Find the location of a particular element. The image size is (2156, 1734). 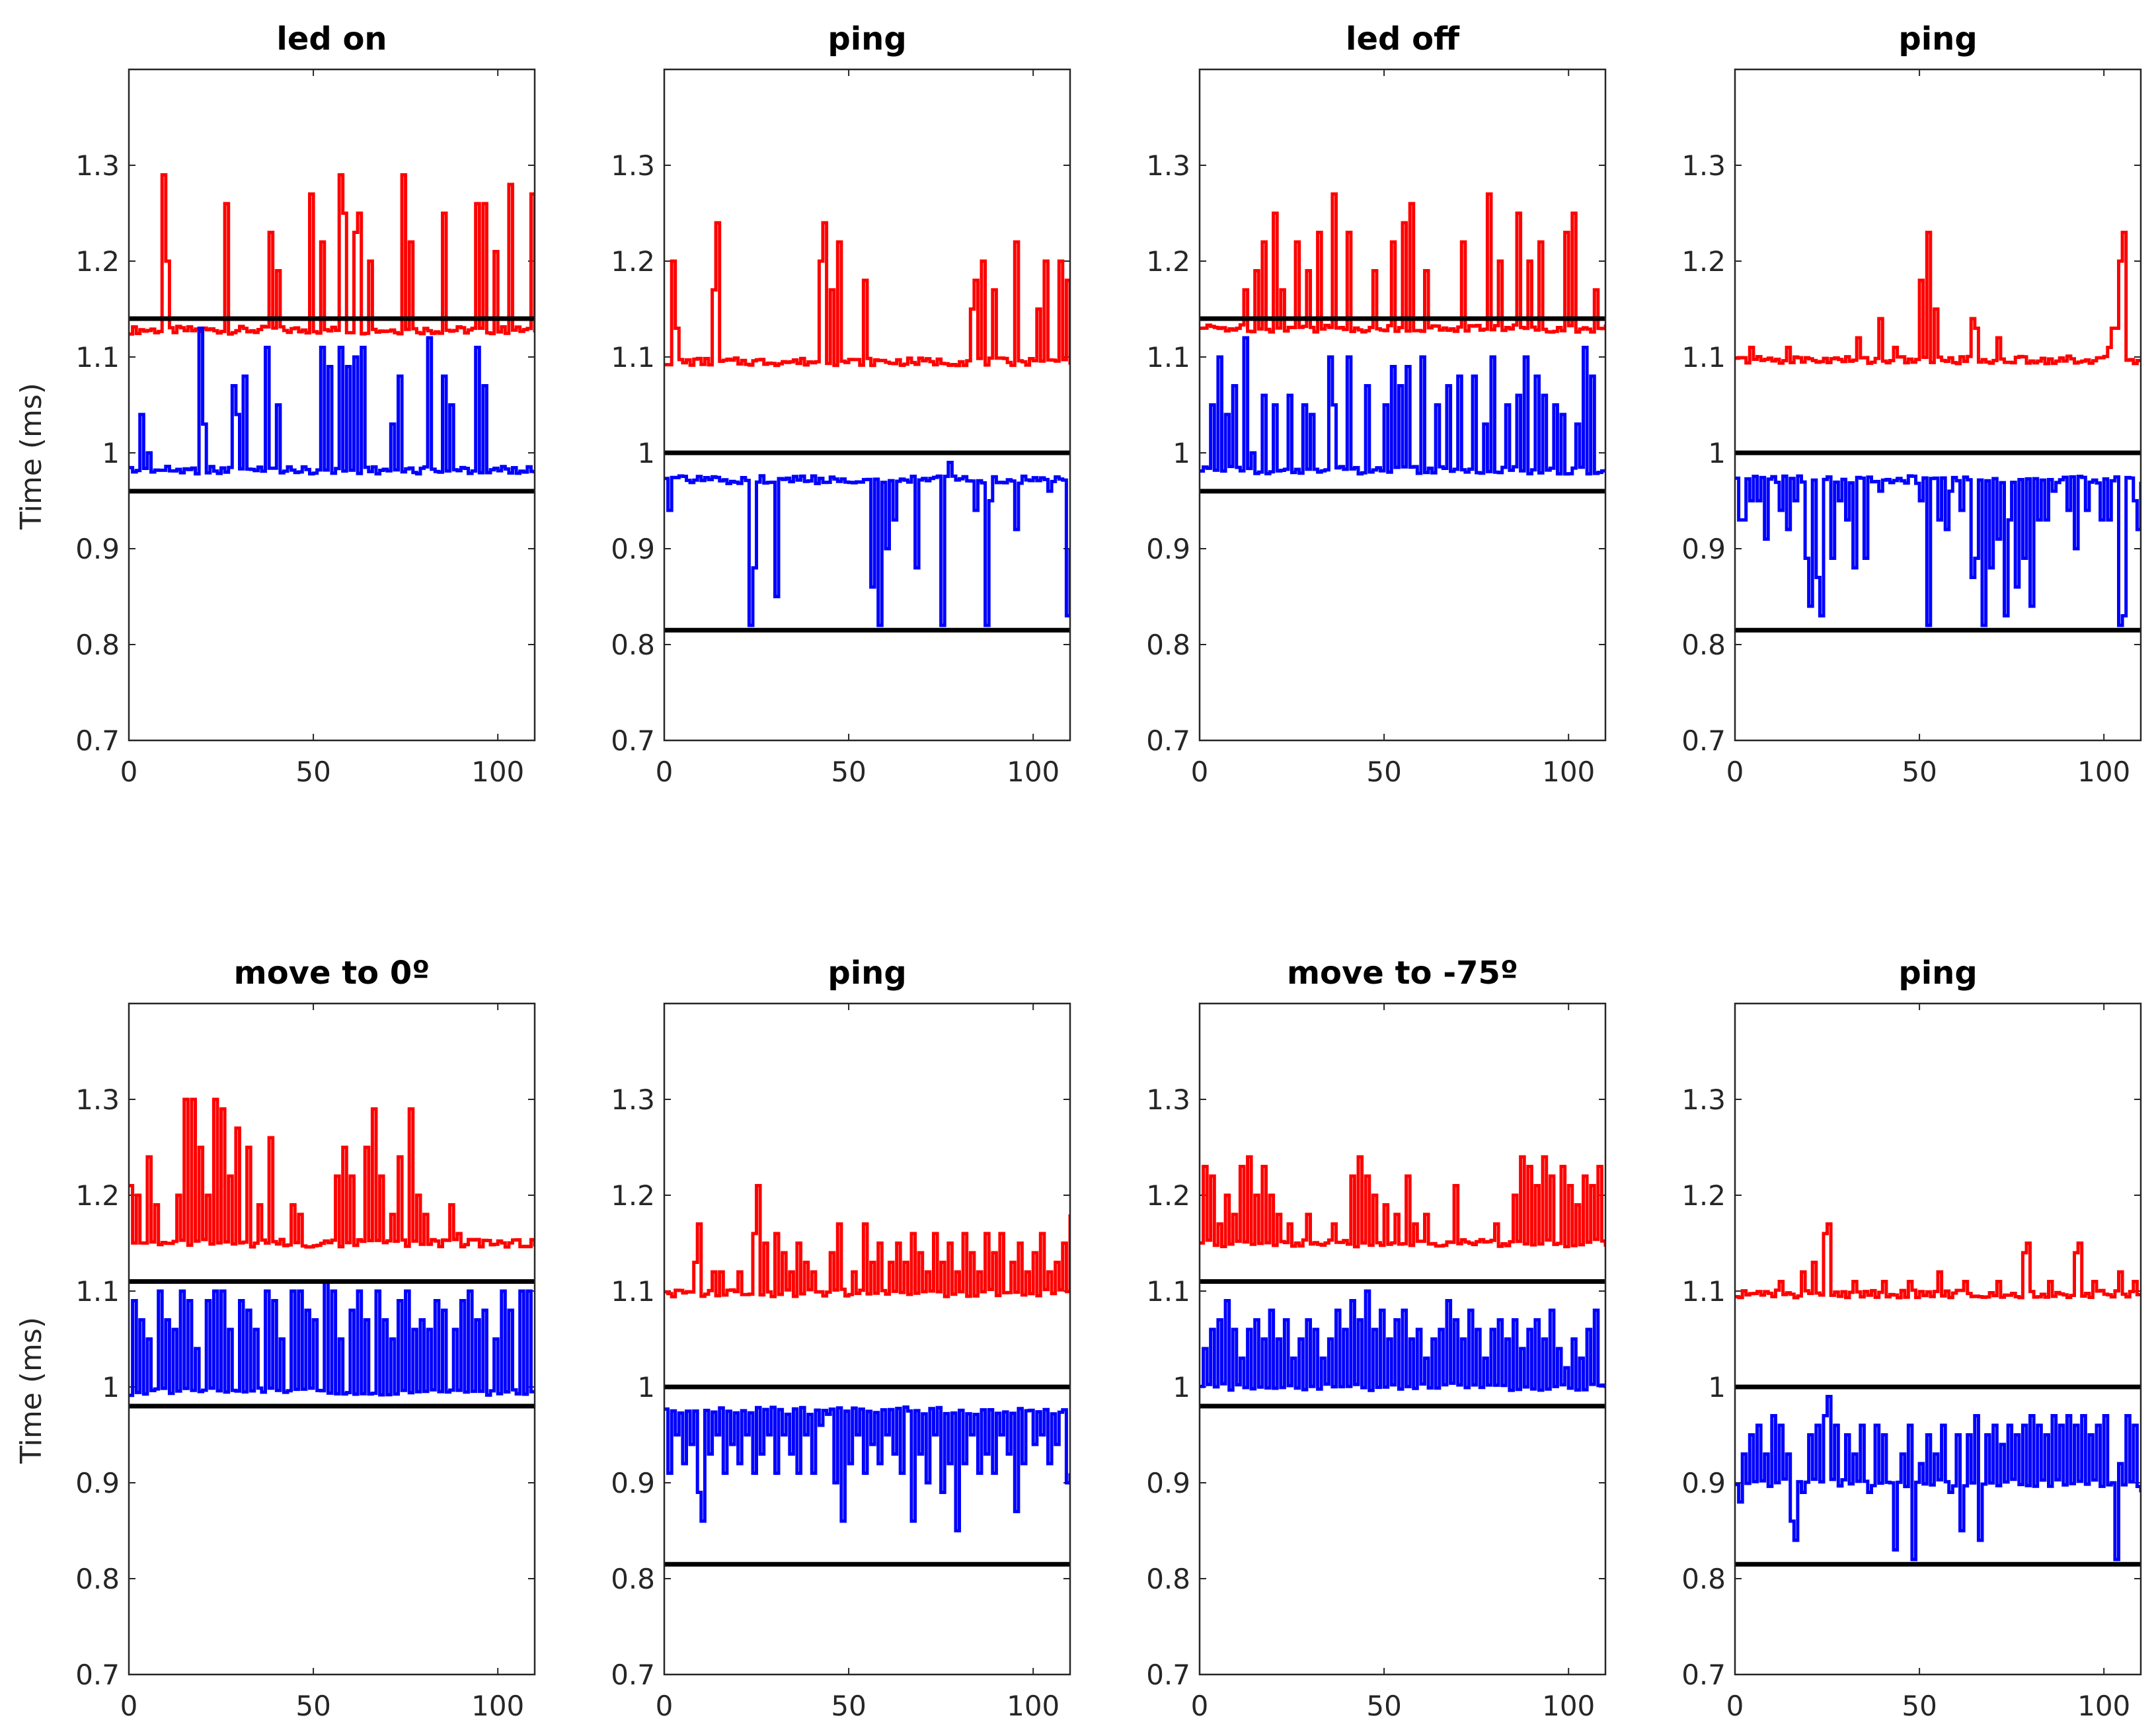

subplot-4: ping 0.7 0.8 0.9 1 1.1 1.2 1.3 0 50 100 is located at coordinates (1911, 404).